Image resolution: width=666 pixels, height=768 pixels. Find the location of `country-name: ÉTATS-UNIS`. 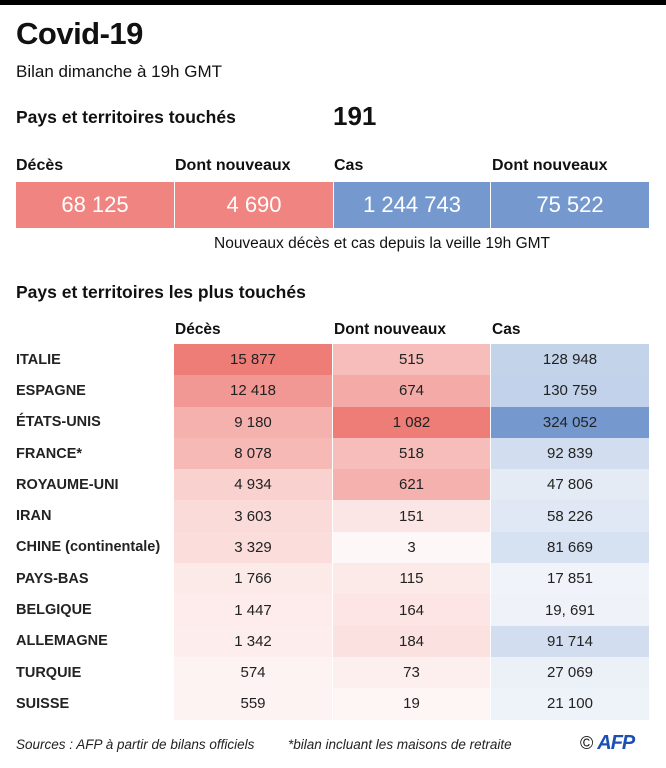

country-name: ÉTATS-UNIS is located at coordinates (58, 422).